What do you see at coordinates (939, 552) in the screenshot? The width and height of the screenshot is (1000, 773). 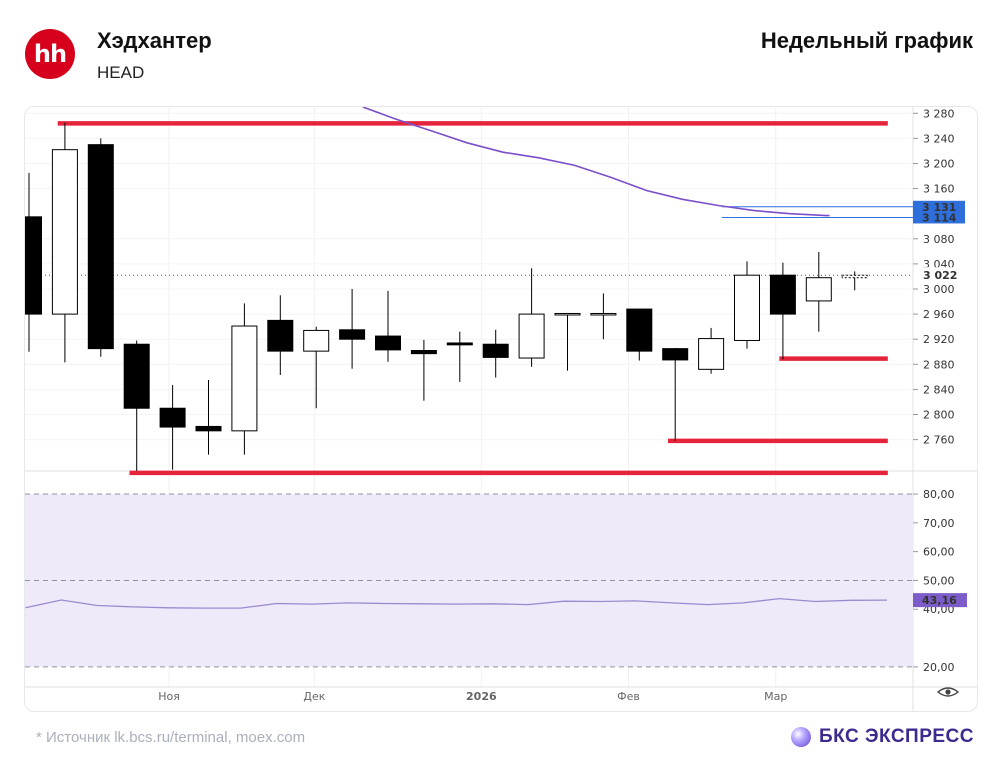 I see `rsi-tick-label: 60,00` at bounding box center [939, 552].